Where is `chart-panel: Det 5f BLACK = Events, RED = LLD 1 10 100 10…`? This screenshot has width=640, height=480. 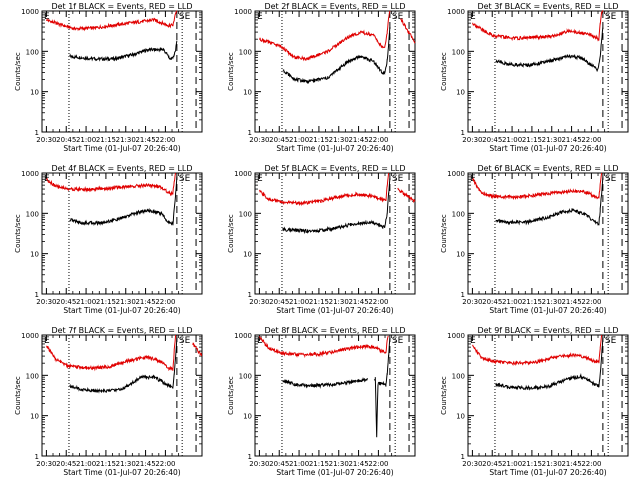 chart-panel: Det 5f BLACK = Events, RED = LLD 1 10 100 10… is located at coordinates (321, 239).